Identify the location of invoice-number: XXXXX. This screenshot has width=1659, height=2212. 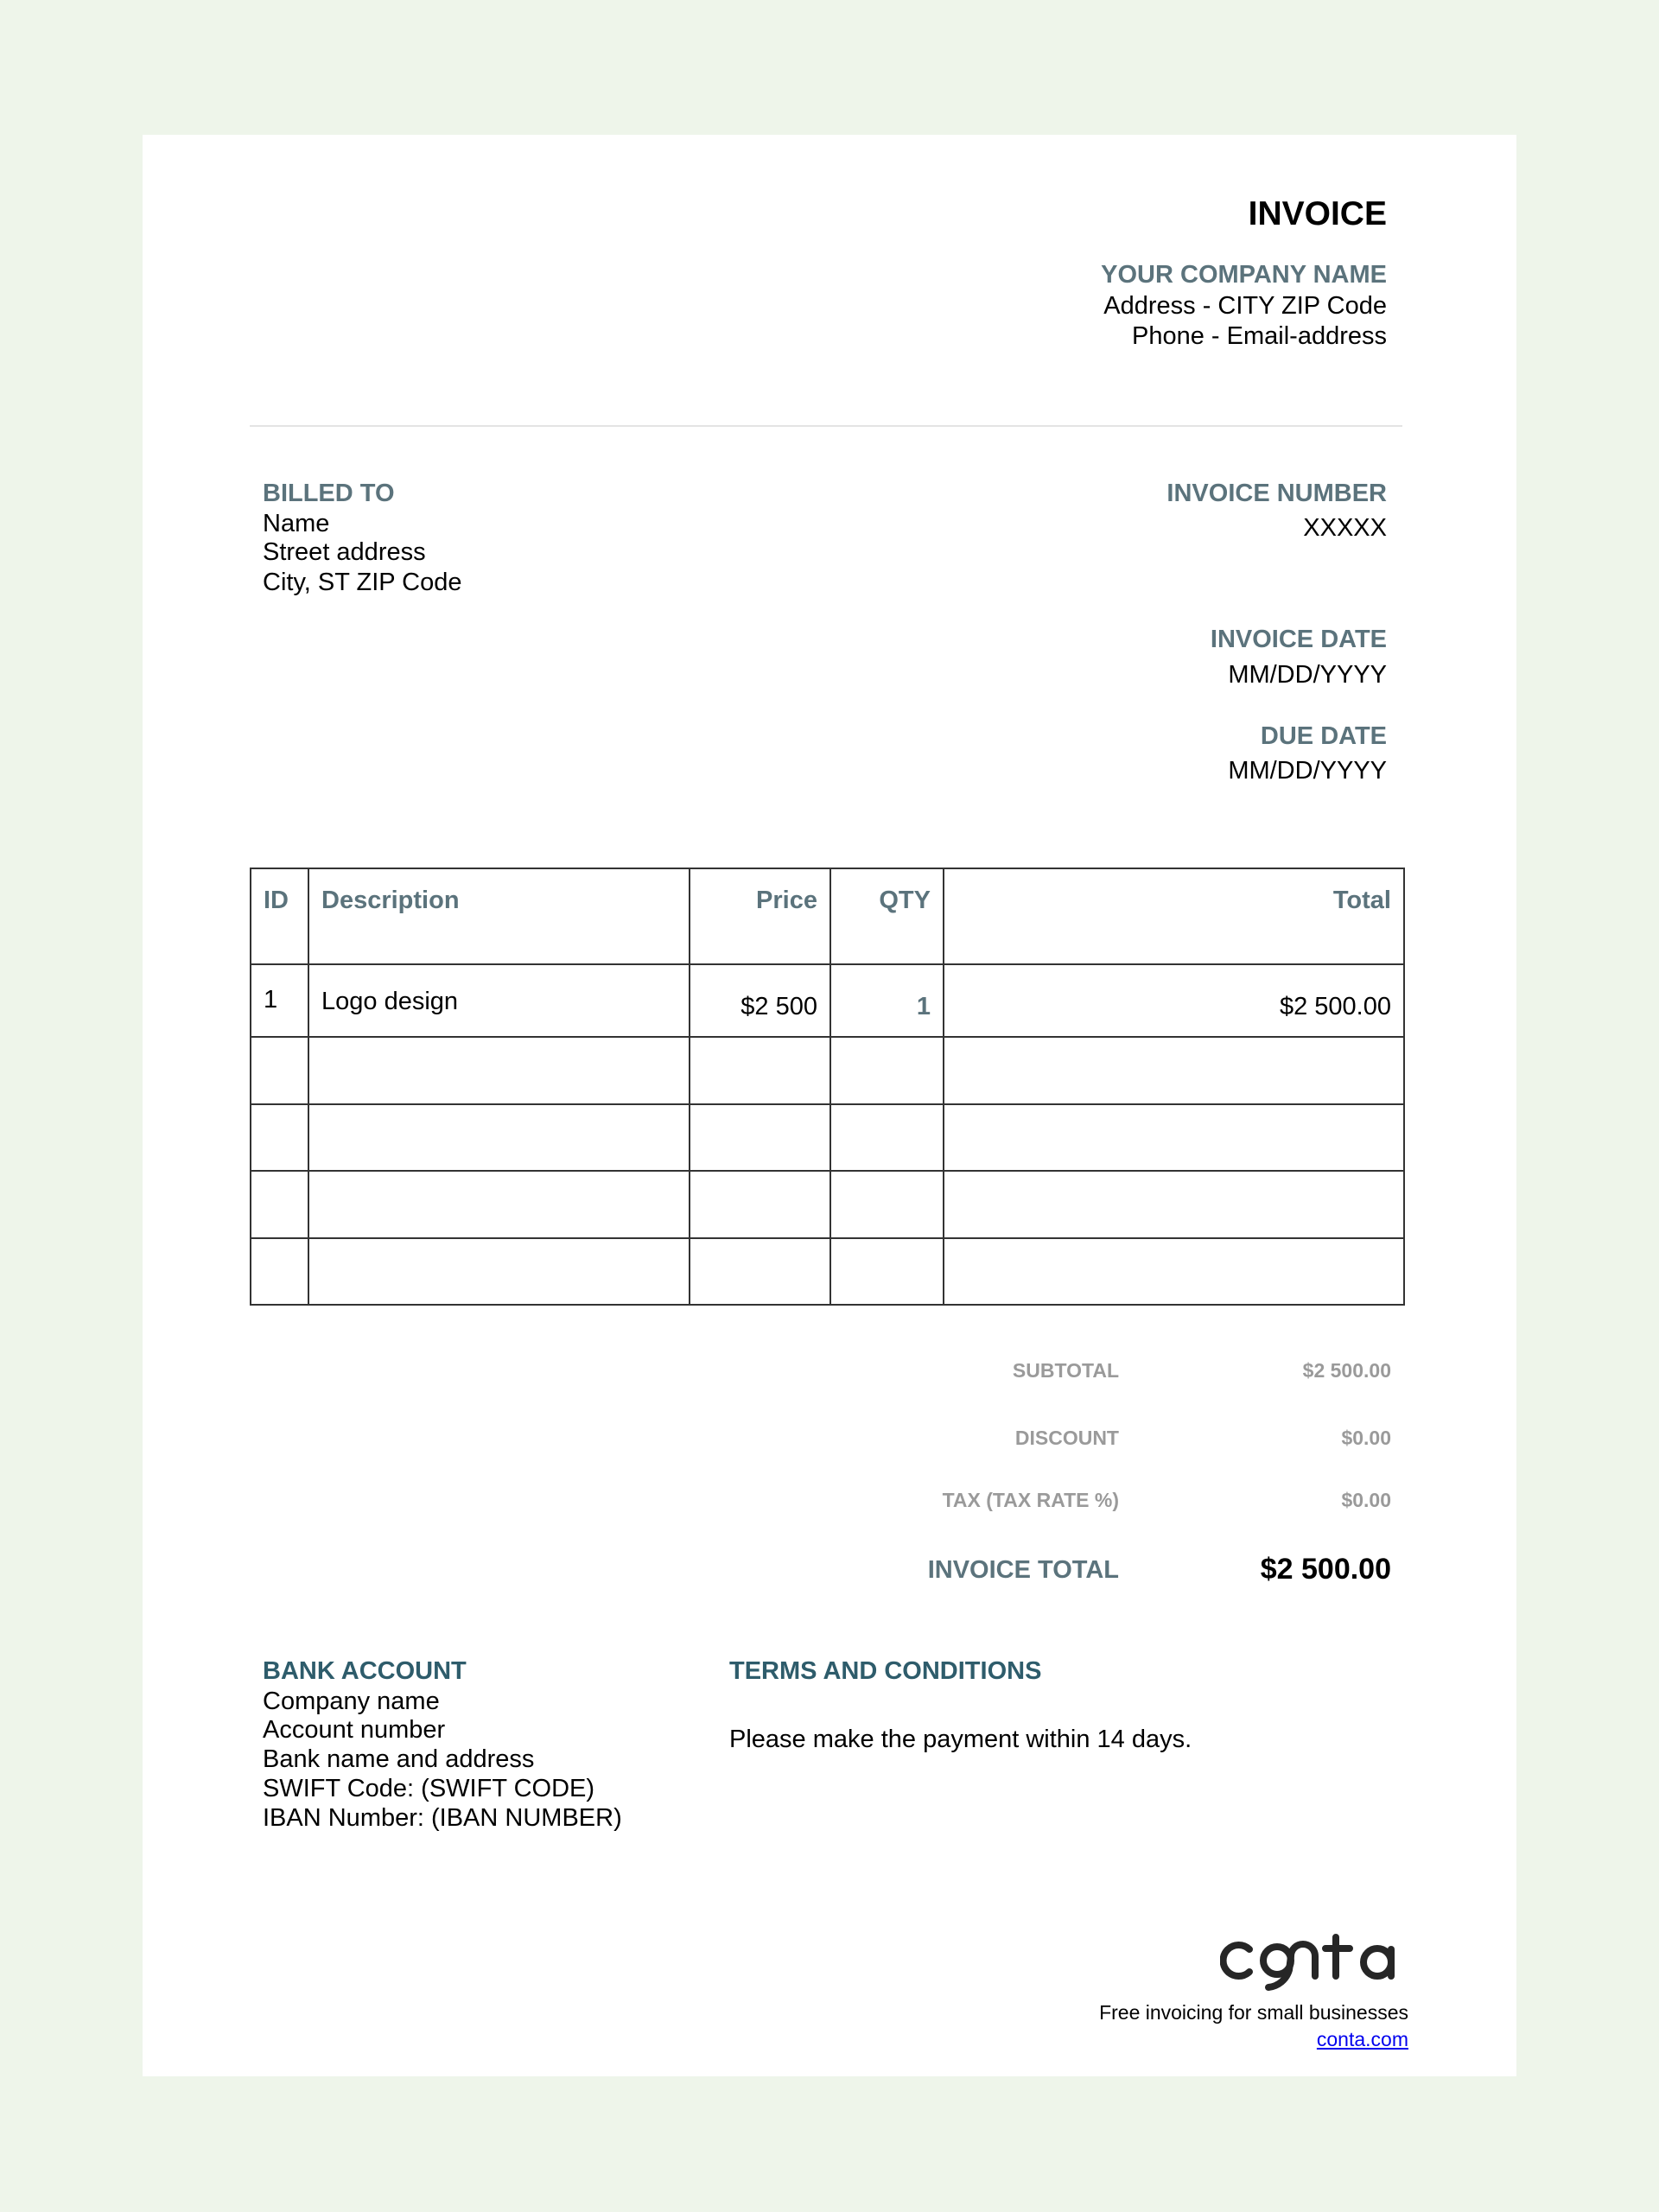
(1345, 528).